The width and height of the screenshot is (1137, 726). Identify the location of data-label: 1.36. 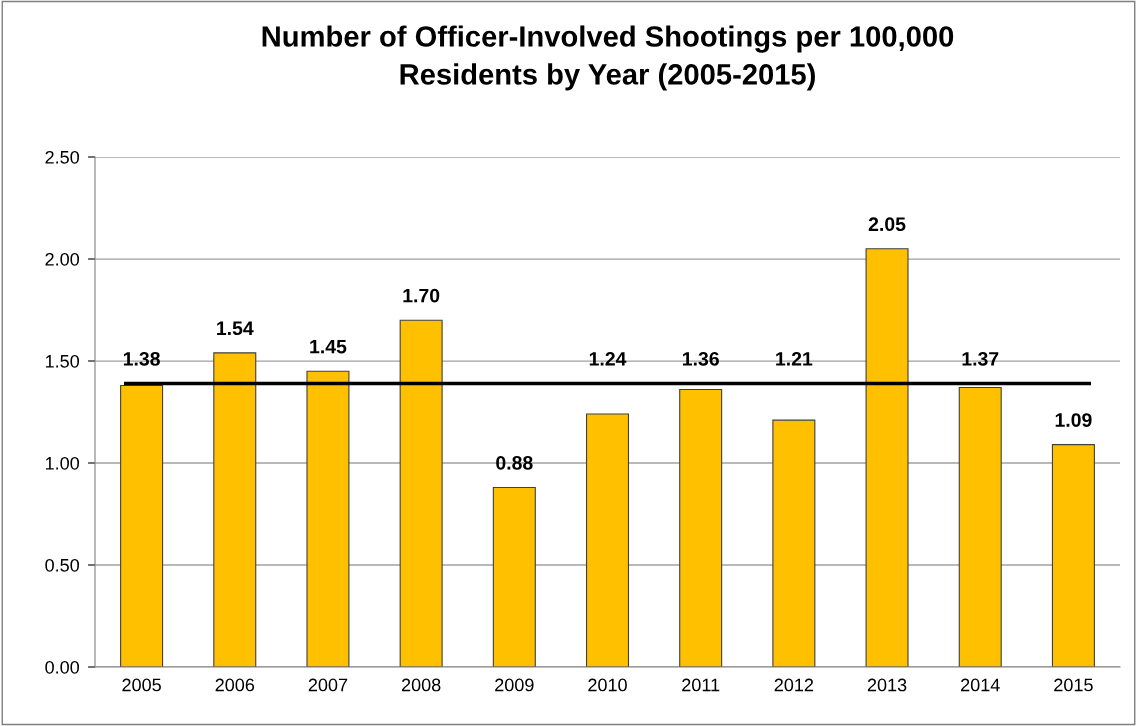
(700, 358).